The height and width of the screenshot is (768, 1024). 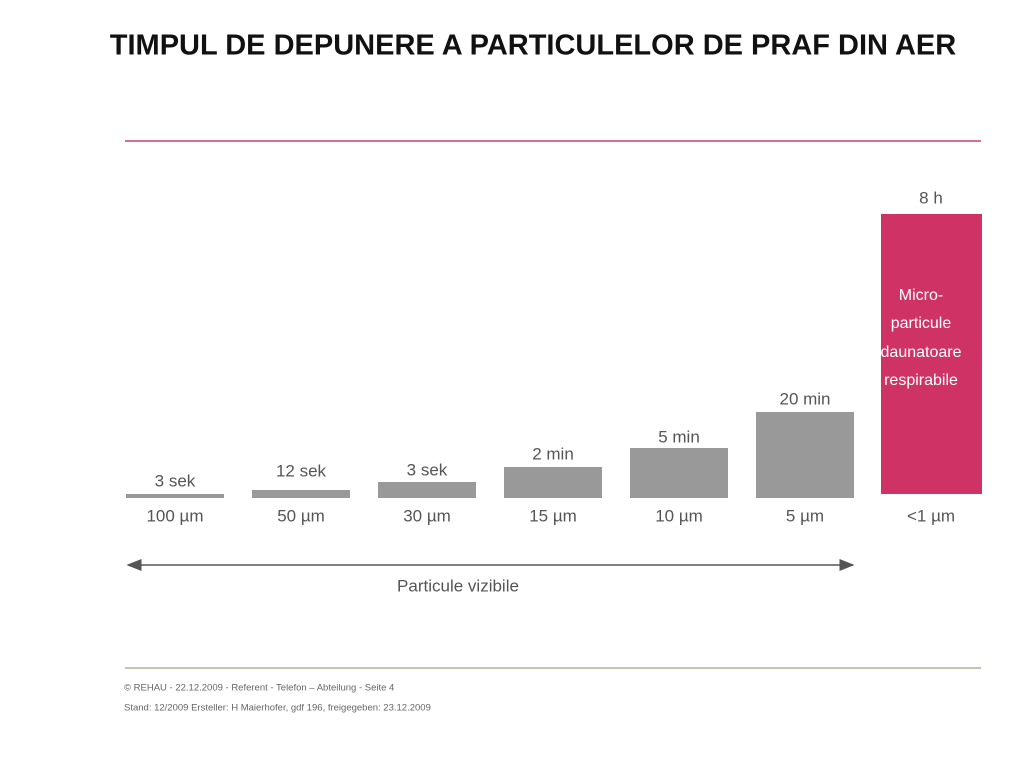 What do you see at coordinates (804, 398) in the screenshot?
I see `time-label: 20 min` at bounding box center [804, 398].